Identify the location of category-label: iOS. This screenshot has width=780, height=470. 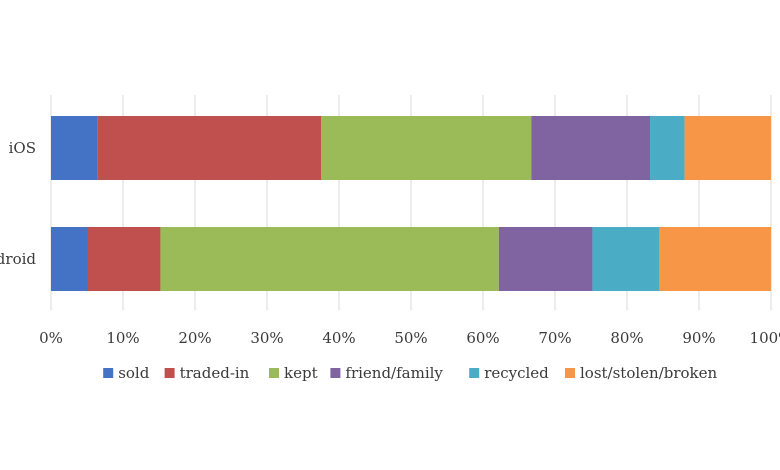
(22, 148).